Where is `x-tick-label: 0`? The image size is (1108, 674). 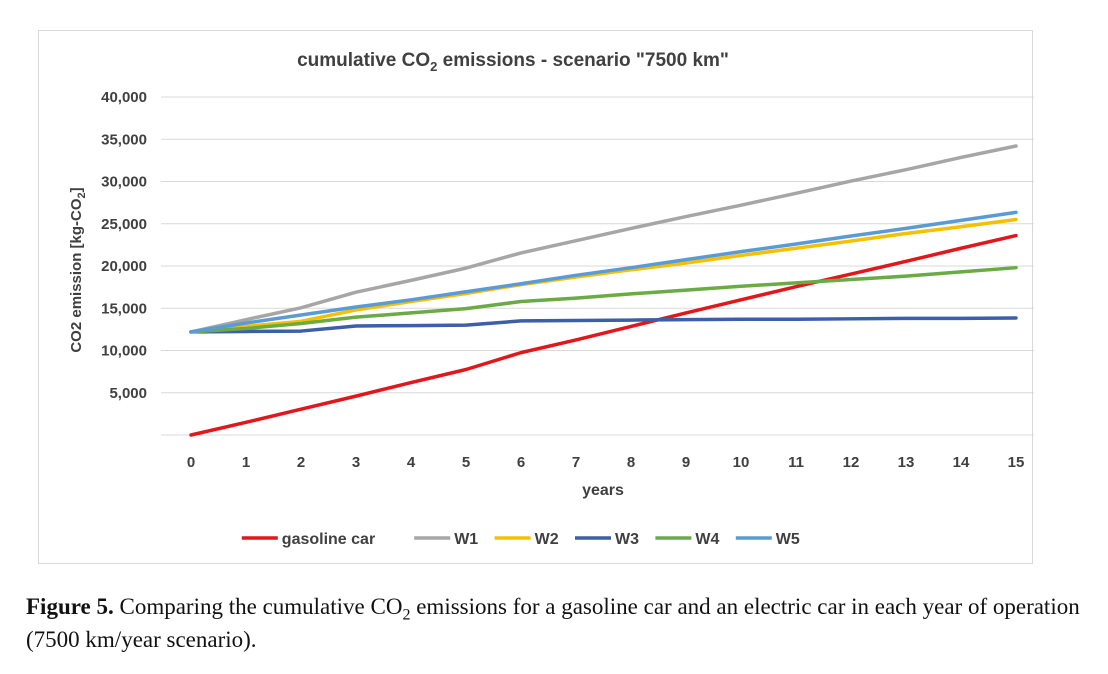 x-tick-label: 0 is located at coordinates (191, 462).